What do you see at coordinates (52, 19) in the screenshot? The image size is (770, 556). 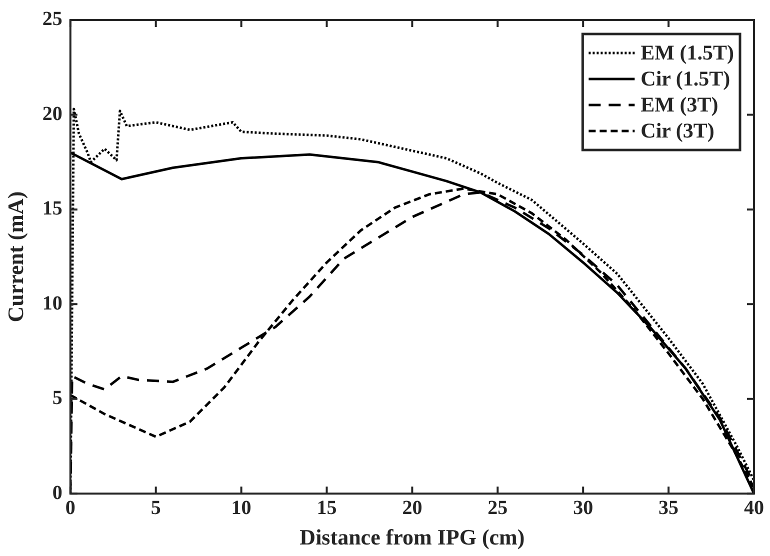 I see `y-tick-label: 25` at bounding box center [52, 19].